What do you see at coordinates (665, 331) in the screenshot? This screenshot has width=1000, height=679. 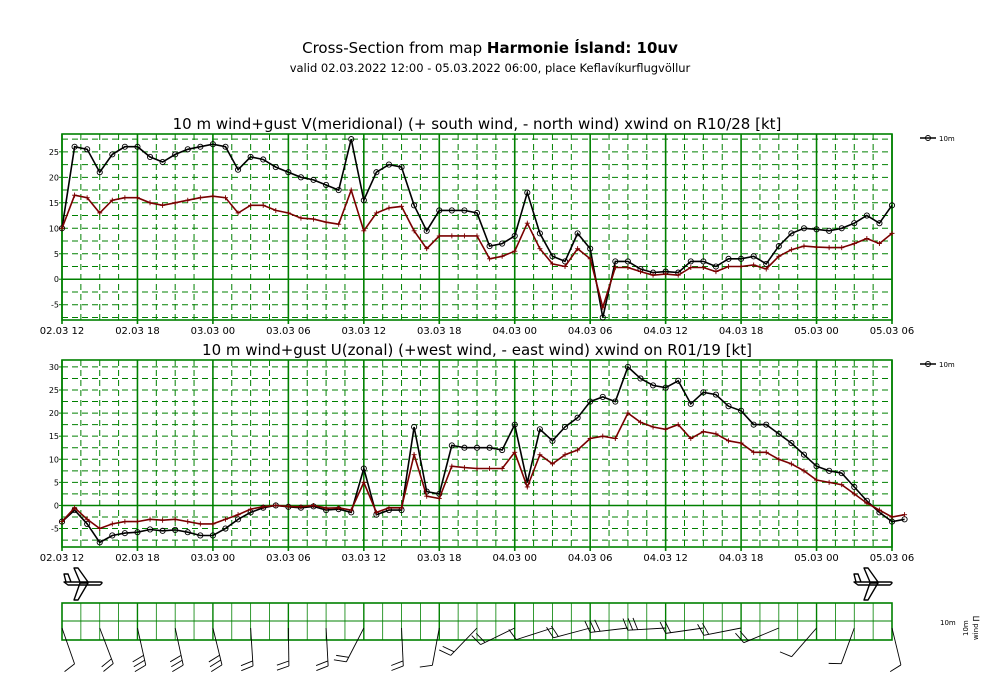 I see `x-tick-label: 04.03 12` at bounding box center [665, 331].